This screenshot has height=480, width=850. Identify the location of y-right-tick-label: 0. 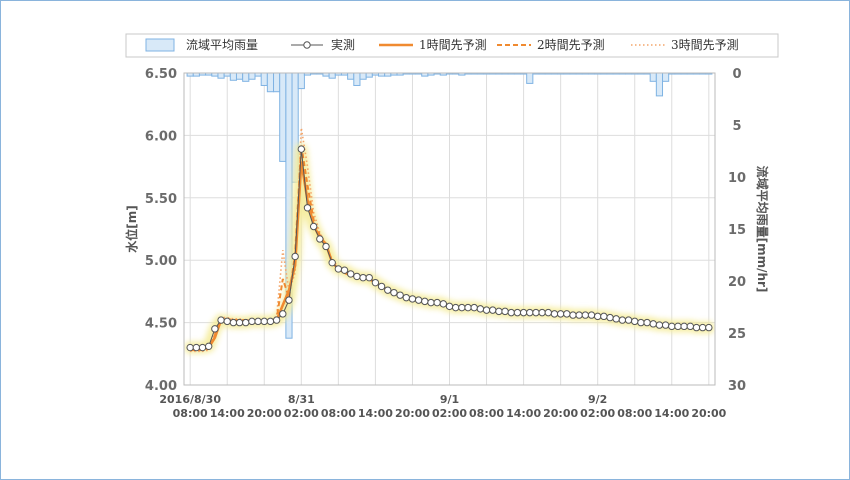
(736, 74).